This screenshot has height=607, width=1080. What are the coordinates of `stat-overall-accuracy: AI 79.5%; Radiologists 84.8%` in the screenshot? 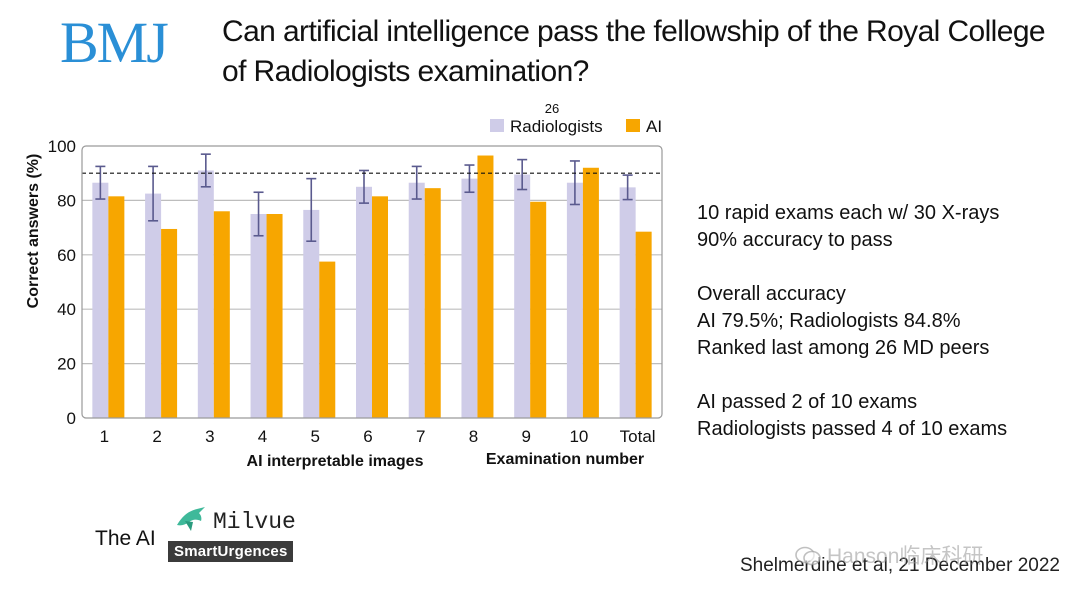 It's located at (829, 321).